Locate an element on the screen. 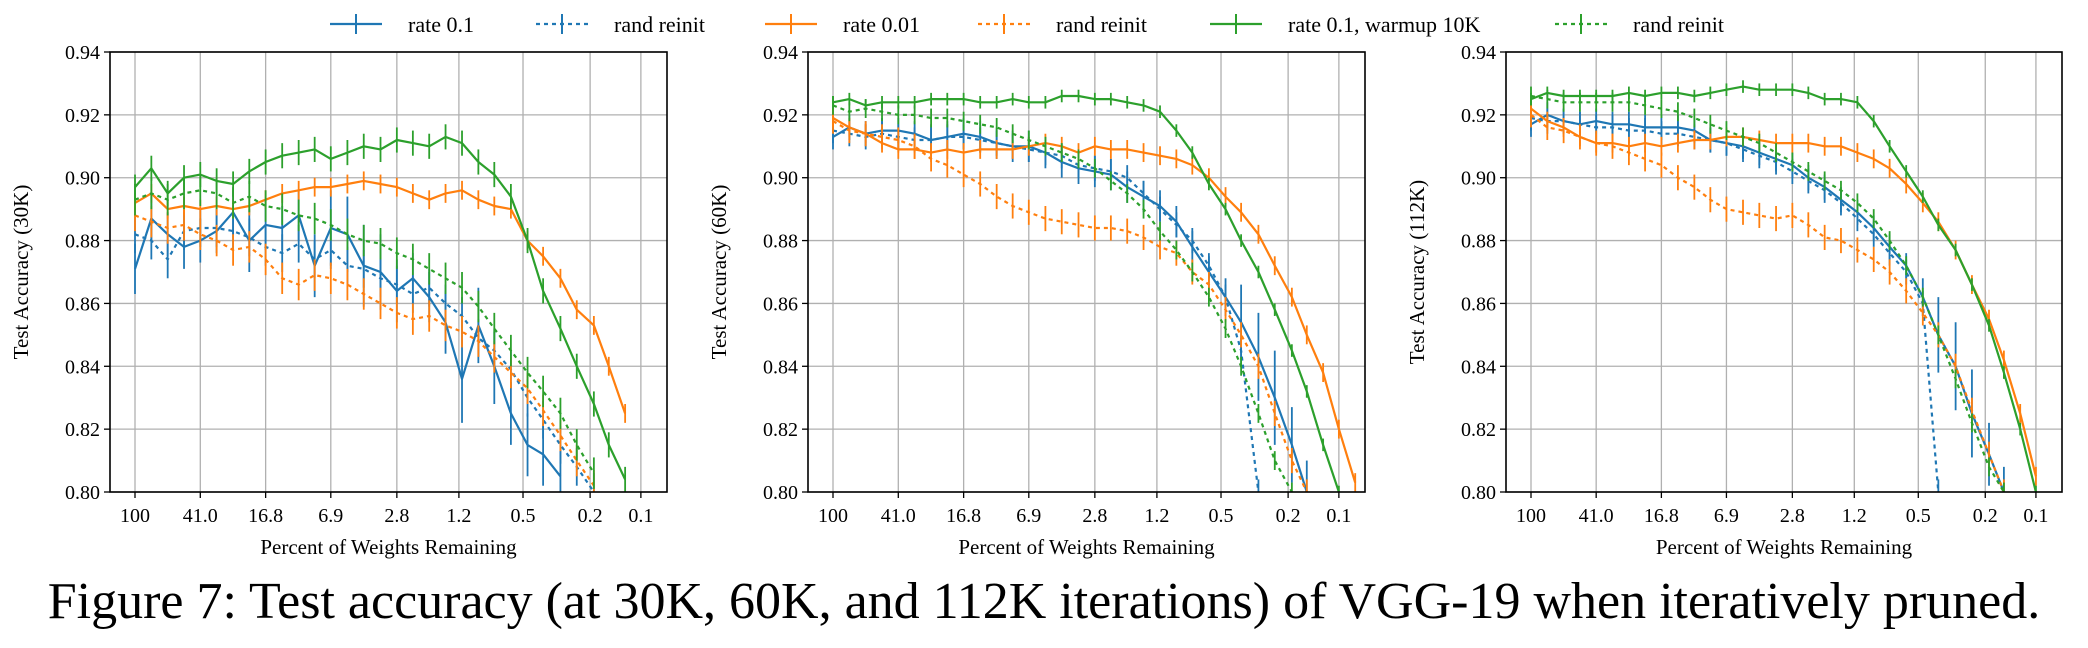  legend-label: rate 0.1 is located at coordinates (441, 24).